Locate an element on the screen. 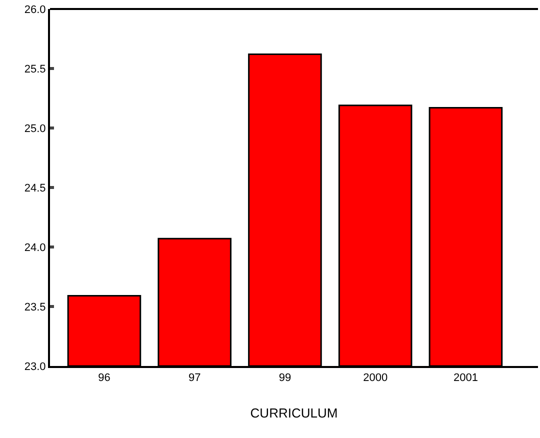  x-tick-label: 96 is located at coordinates (104, 378).